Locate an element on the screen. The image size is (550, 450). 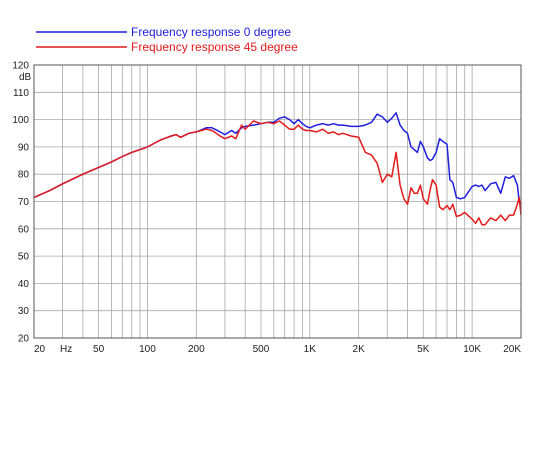
x-tick-label: 50 is located at coordinates (99, 349).